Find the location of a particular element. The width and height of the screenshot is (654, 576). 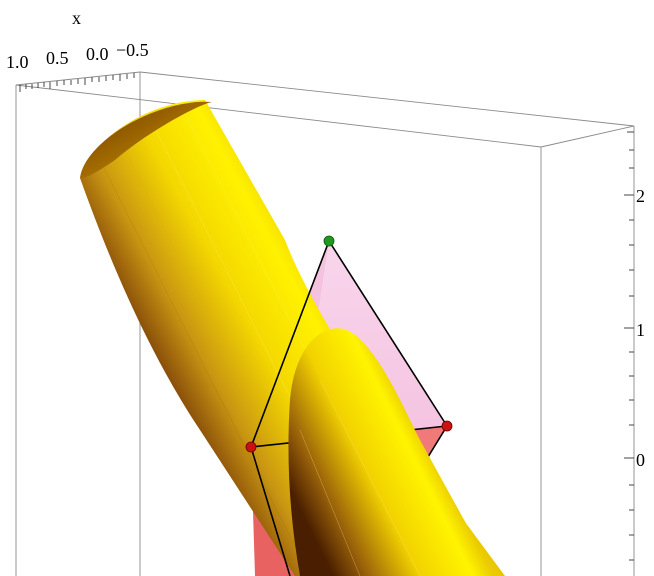

cylinder-cap is located at coordinates (146, 139).